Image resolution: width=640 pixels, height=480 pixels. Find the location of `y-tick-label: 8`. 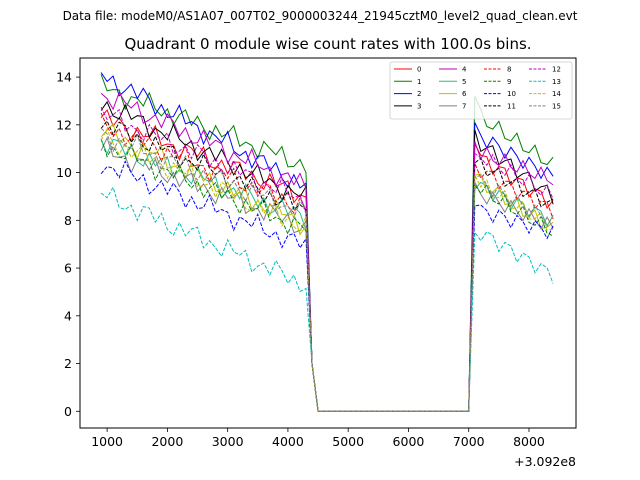

y-tick-label: 8 is located at coordinates (68, 220).